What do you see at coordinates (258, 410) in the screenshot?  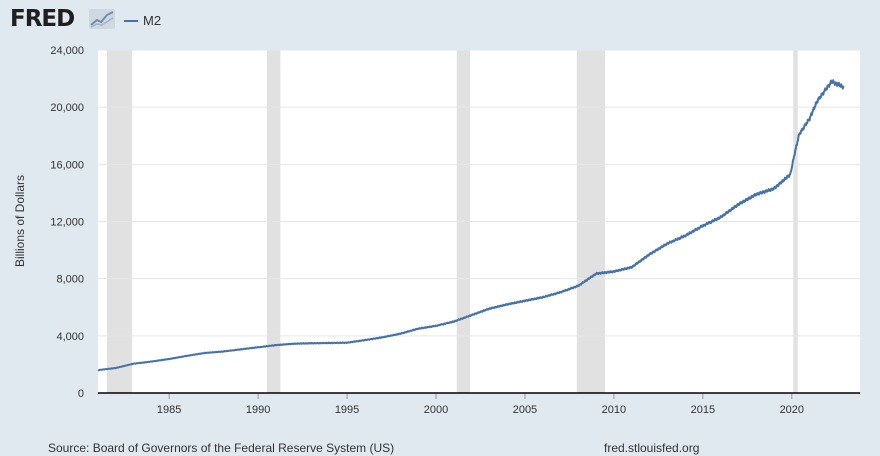 I see `x-tick-label: 1990` at bounding box center [258, 410].